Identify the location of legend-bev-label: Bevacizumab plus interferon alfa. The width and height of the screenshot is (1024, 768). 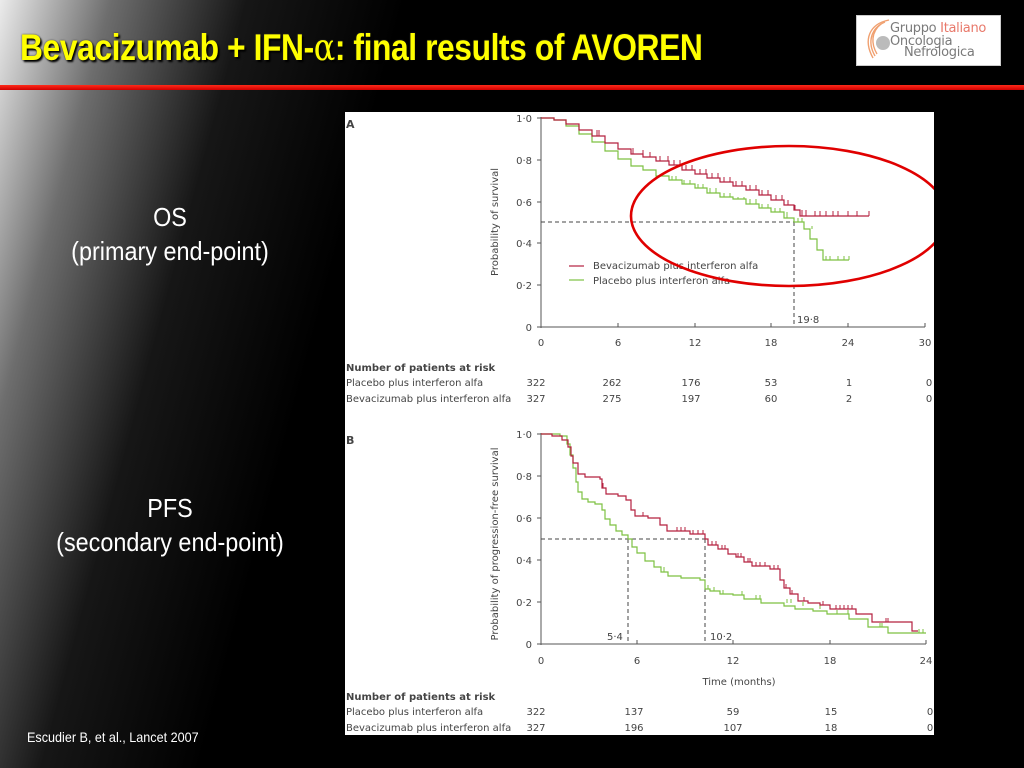
(675, 266).